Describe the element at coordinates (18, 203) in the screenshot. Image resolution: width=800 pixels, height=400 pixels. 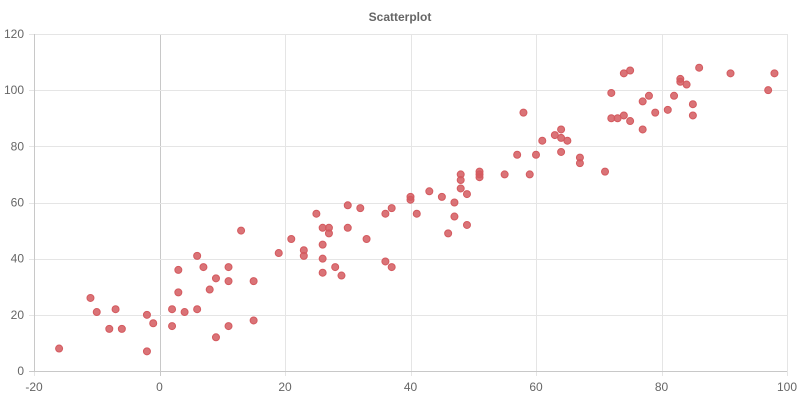
I see `y-tick-label: 60` at that location.